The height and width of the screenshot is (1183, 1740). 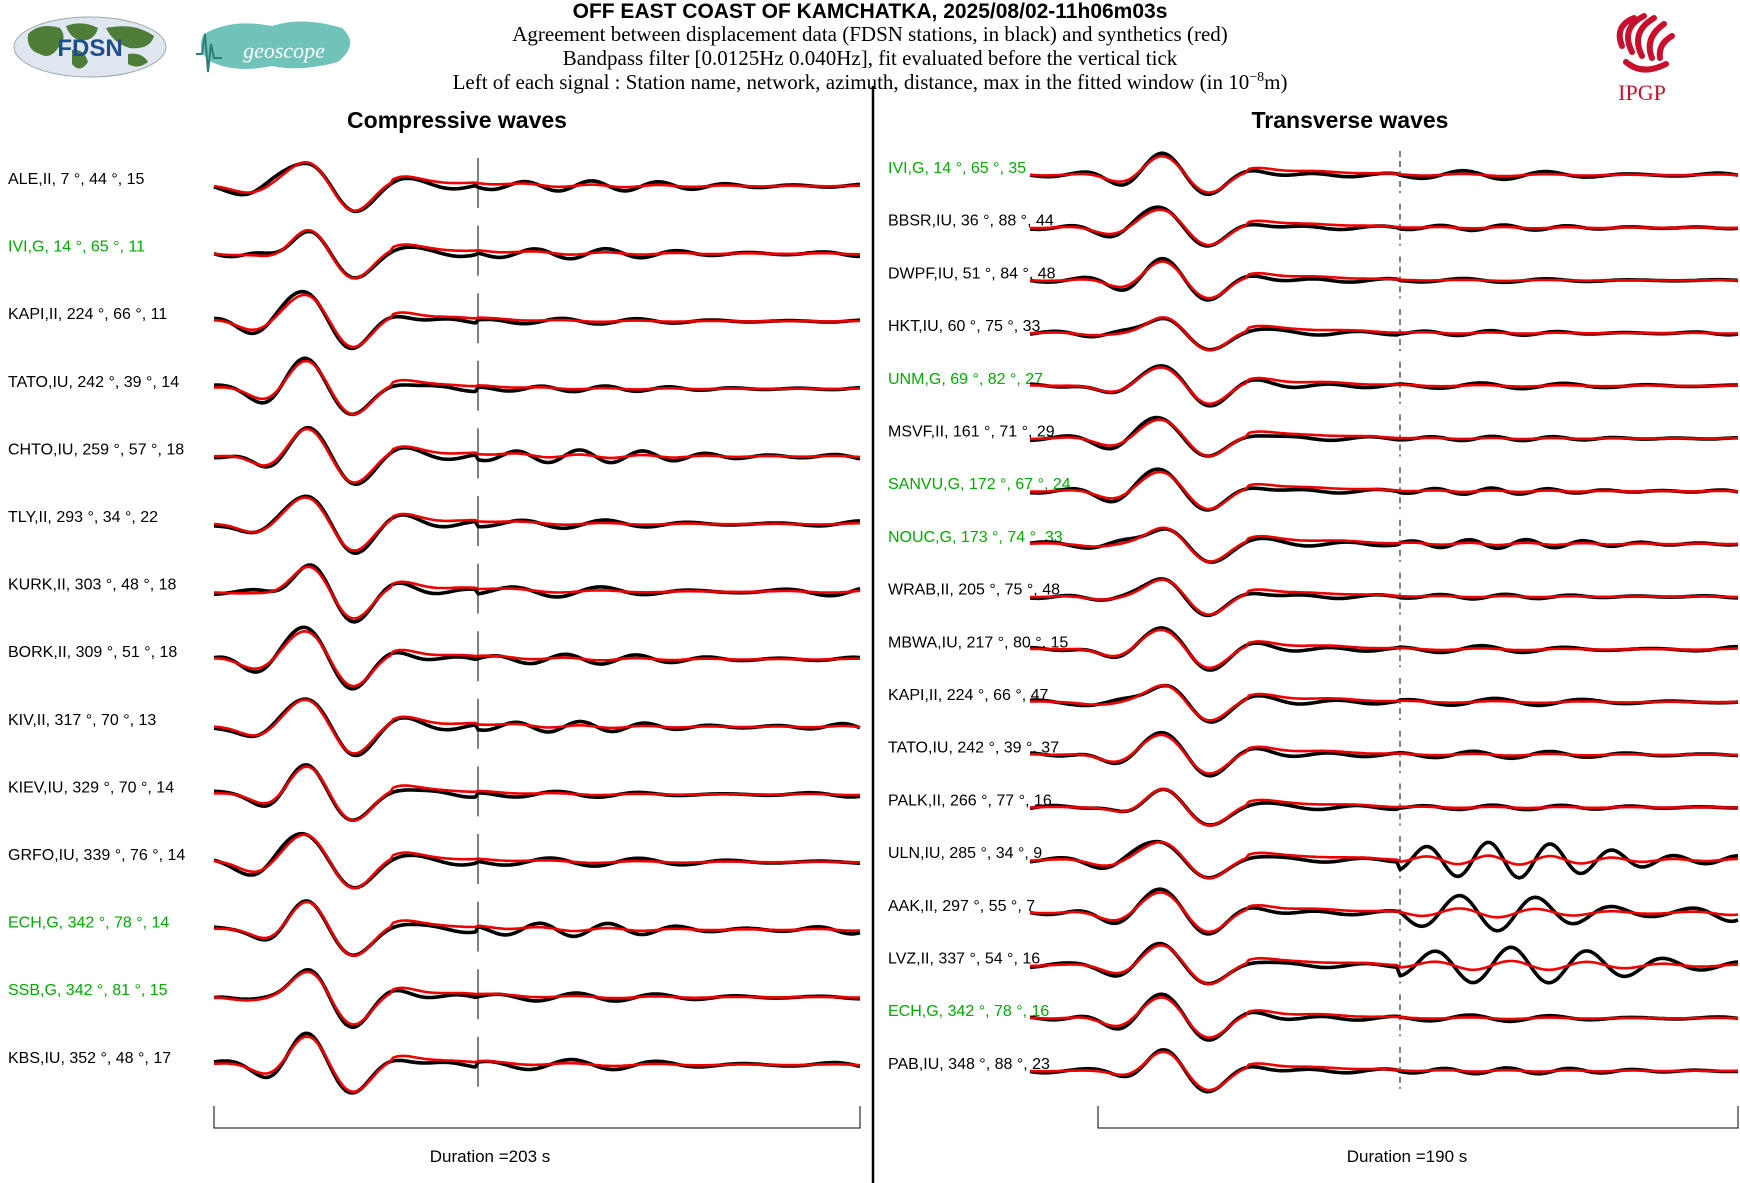 I want to click on transverse-panel-title: Transverse waves, so click(x=1350, y=120).